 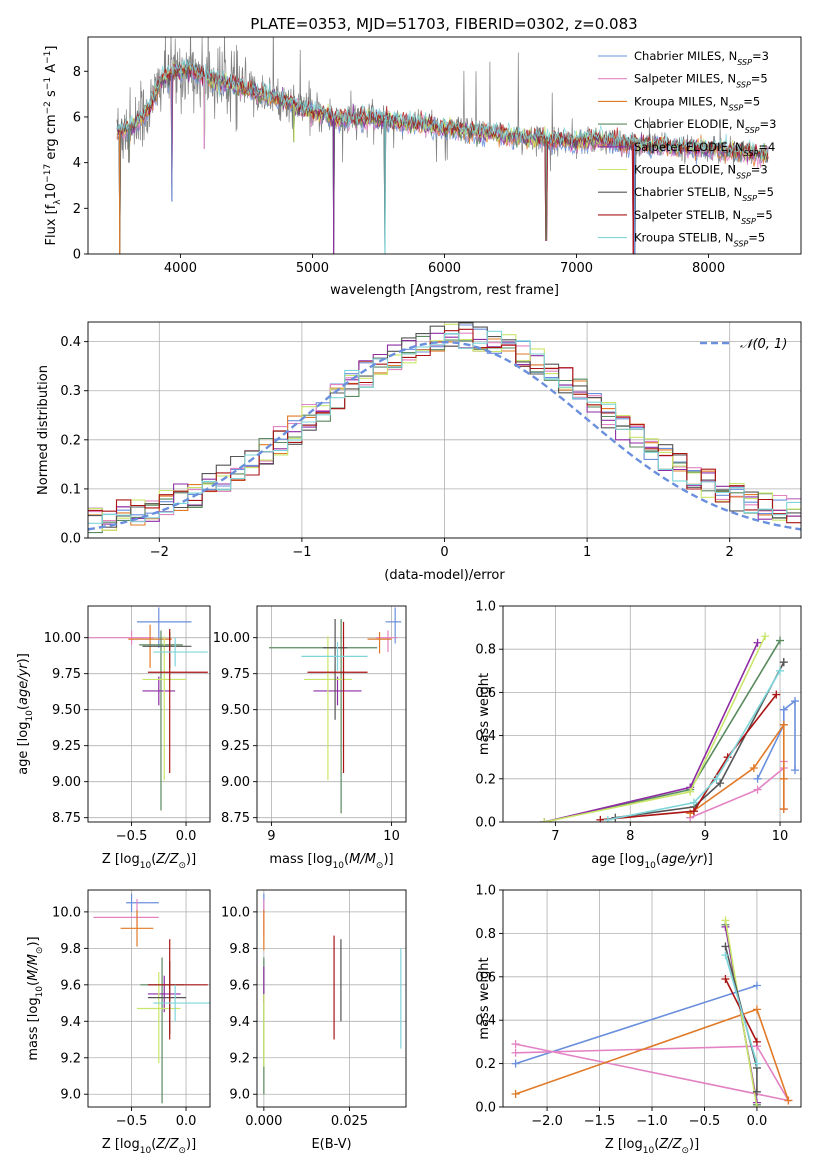 What do you see at coordinates (70, 1058) in the screenshot?
I see `y-tick-label: 9.2` at bounding box center [70, 1058].